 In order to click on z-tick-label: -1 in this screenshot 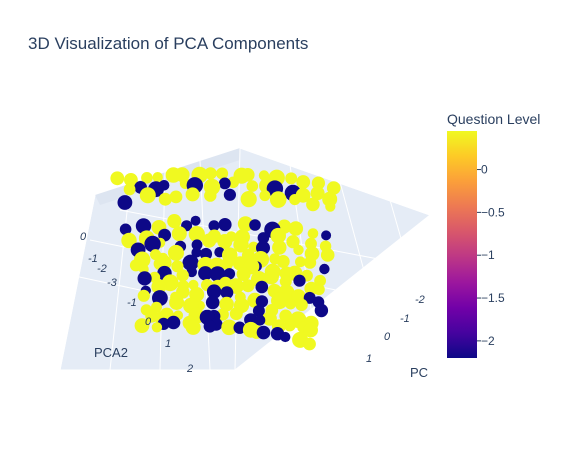, I will do `click(93, 259)`.